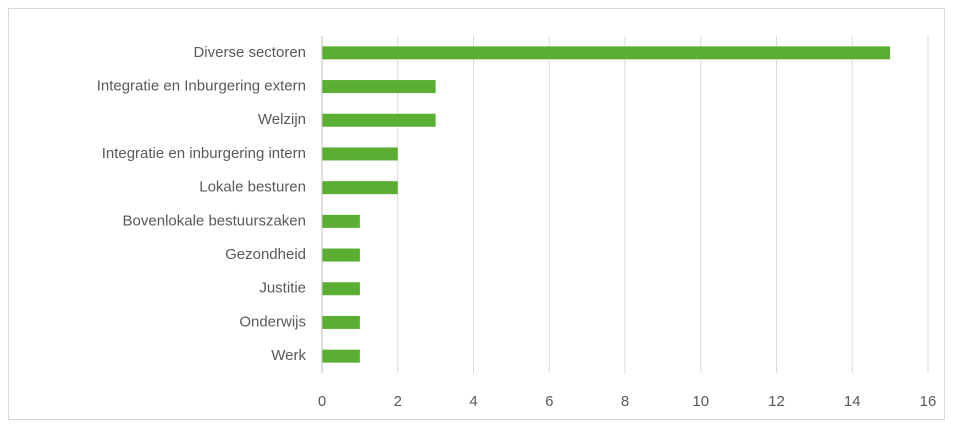 Image resolution: width=954 pixels, height=428 pixels. What do you see at coordinates (322, 401) in the screenshot?
I see `x-tick-label: 0` at bounding box center [322, 401].